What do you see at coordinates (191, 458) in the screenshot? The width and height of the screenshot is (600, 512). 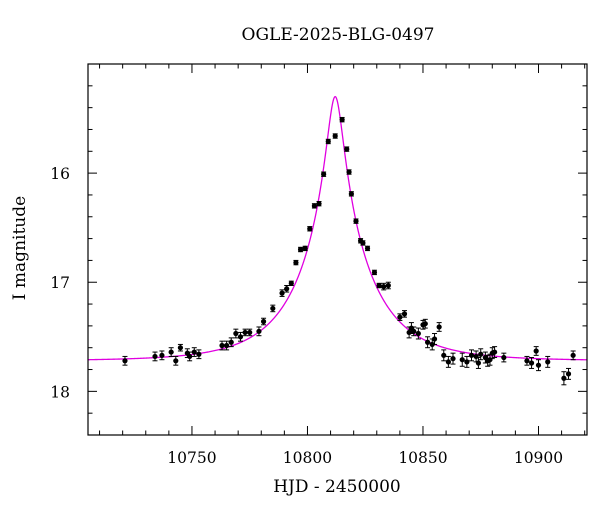 I see `x-tick-label: 10750` at bounding box center [191, 458].